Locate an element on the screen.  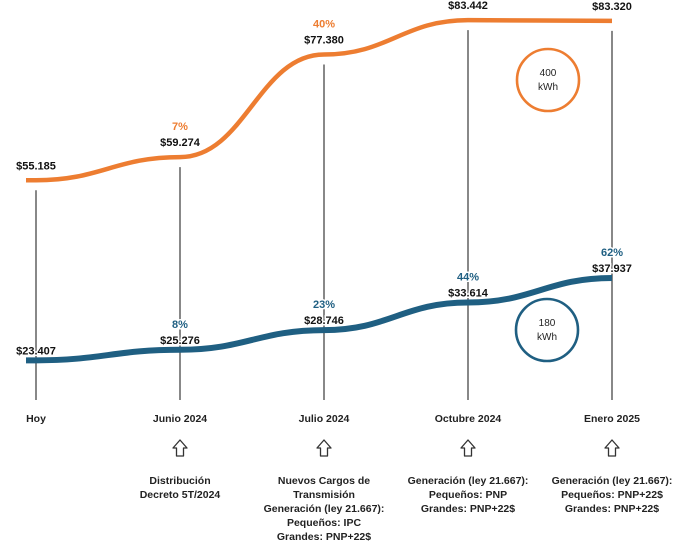
arrow-icons is located at coordinates (396, 448).